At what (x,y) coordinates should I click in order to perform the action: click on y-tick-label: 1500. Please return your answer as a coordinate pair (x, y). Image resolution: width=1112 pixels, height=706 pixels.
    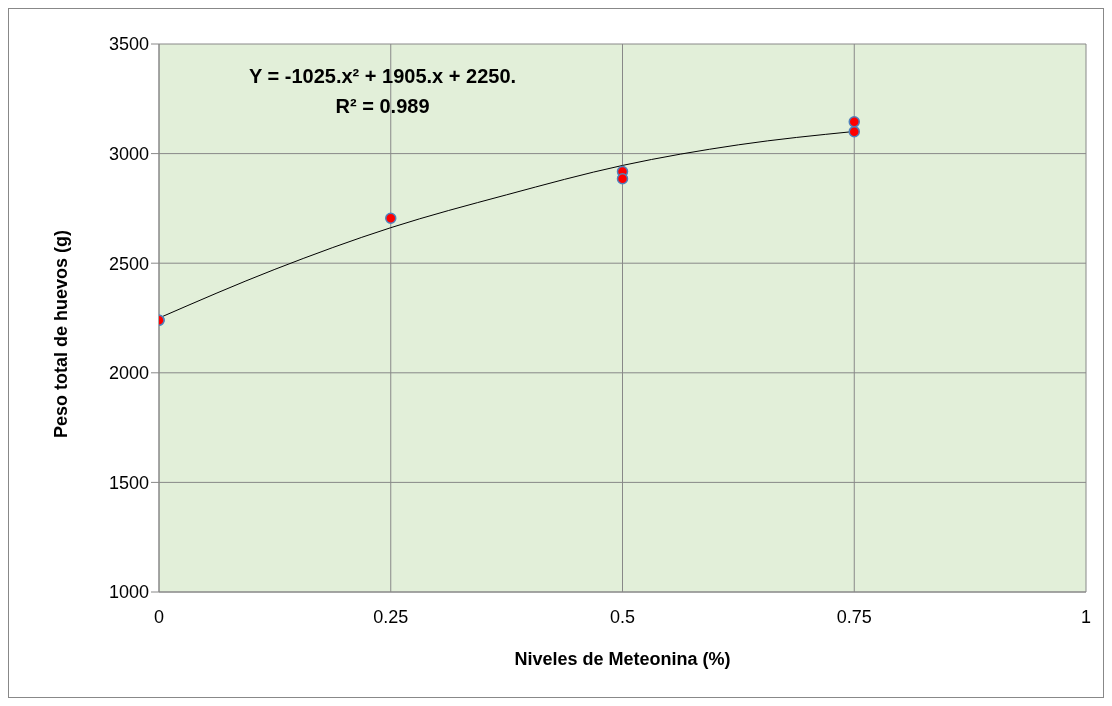
    Looking at the image, I should click on (128, 482).